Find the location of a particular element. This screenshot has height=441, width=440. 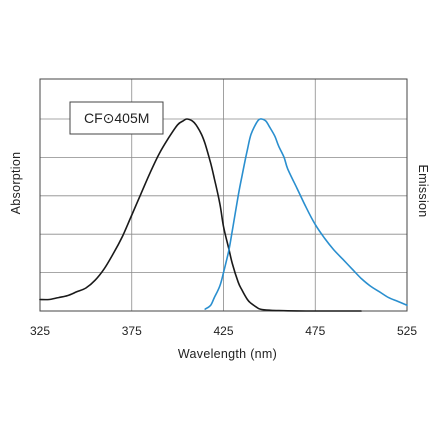

x-tick-label: 425 is located at coordinates (223, 331).